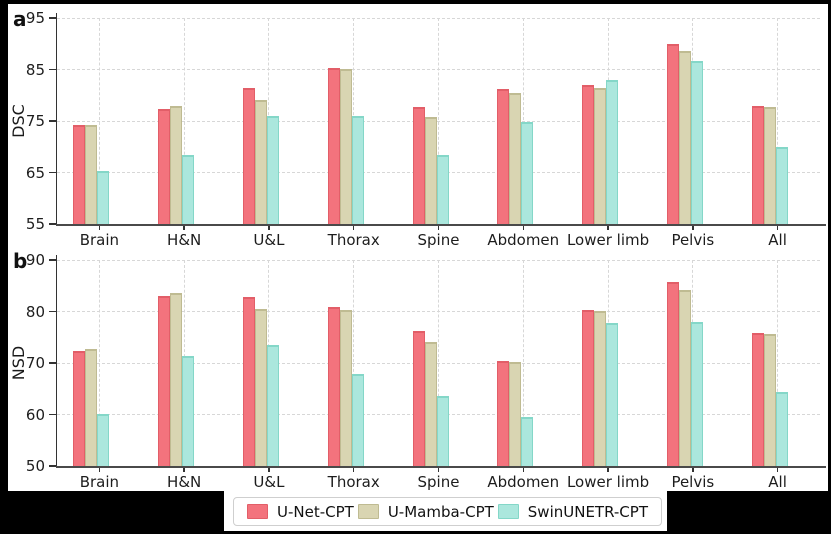 This screenshot has width=831, height=534. I want to click on legend-item-u-mamba-cpt: U-Mamba-CPT, so click(425, 511).